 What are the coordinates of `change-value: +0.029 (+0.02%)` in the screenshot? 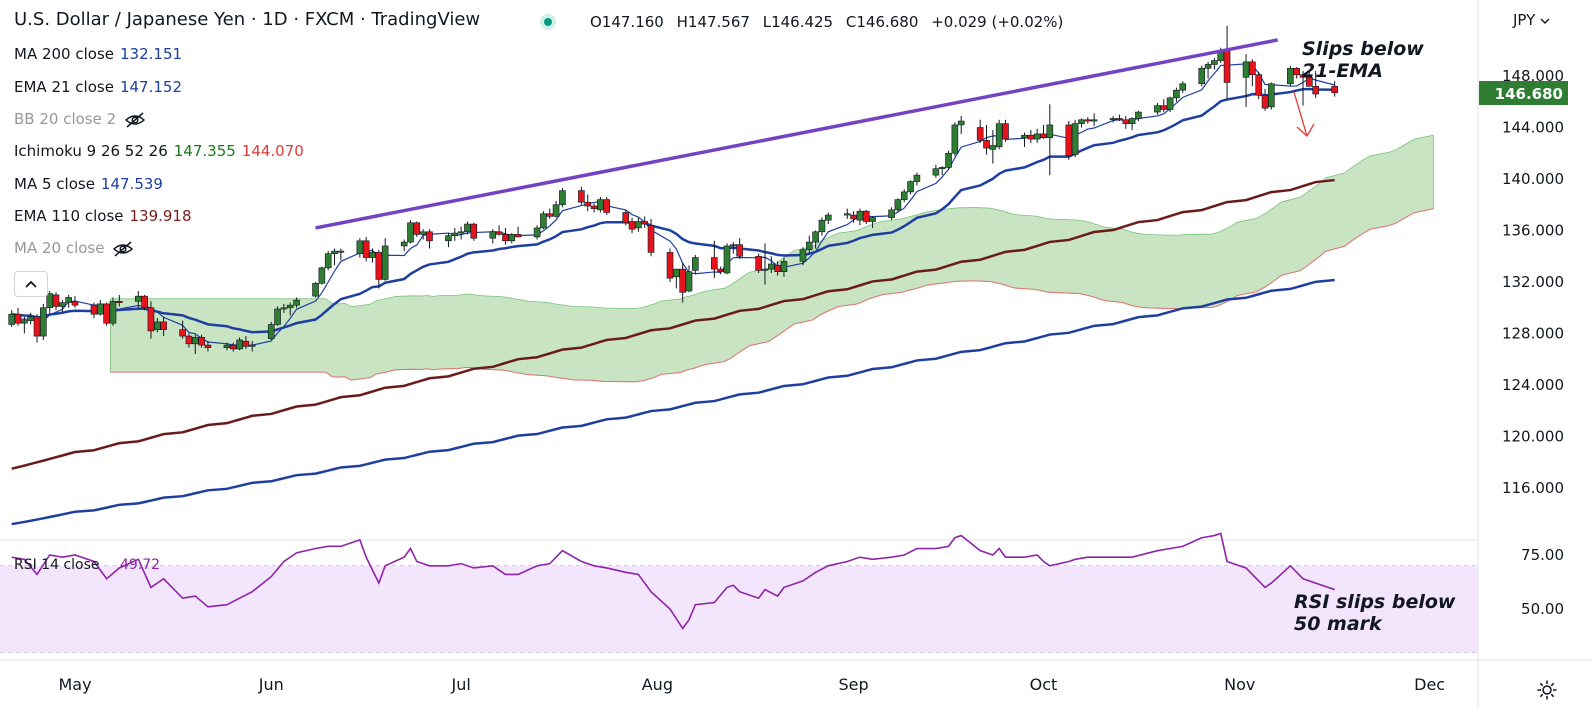 It's located at (997, 22).